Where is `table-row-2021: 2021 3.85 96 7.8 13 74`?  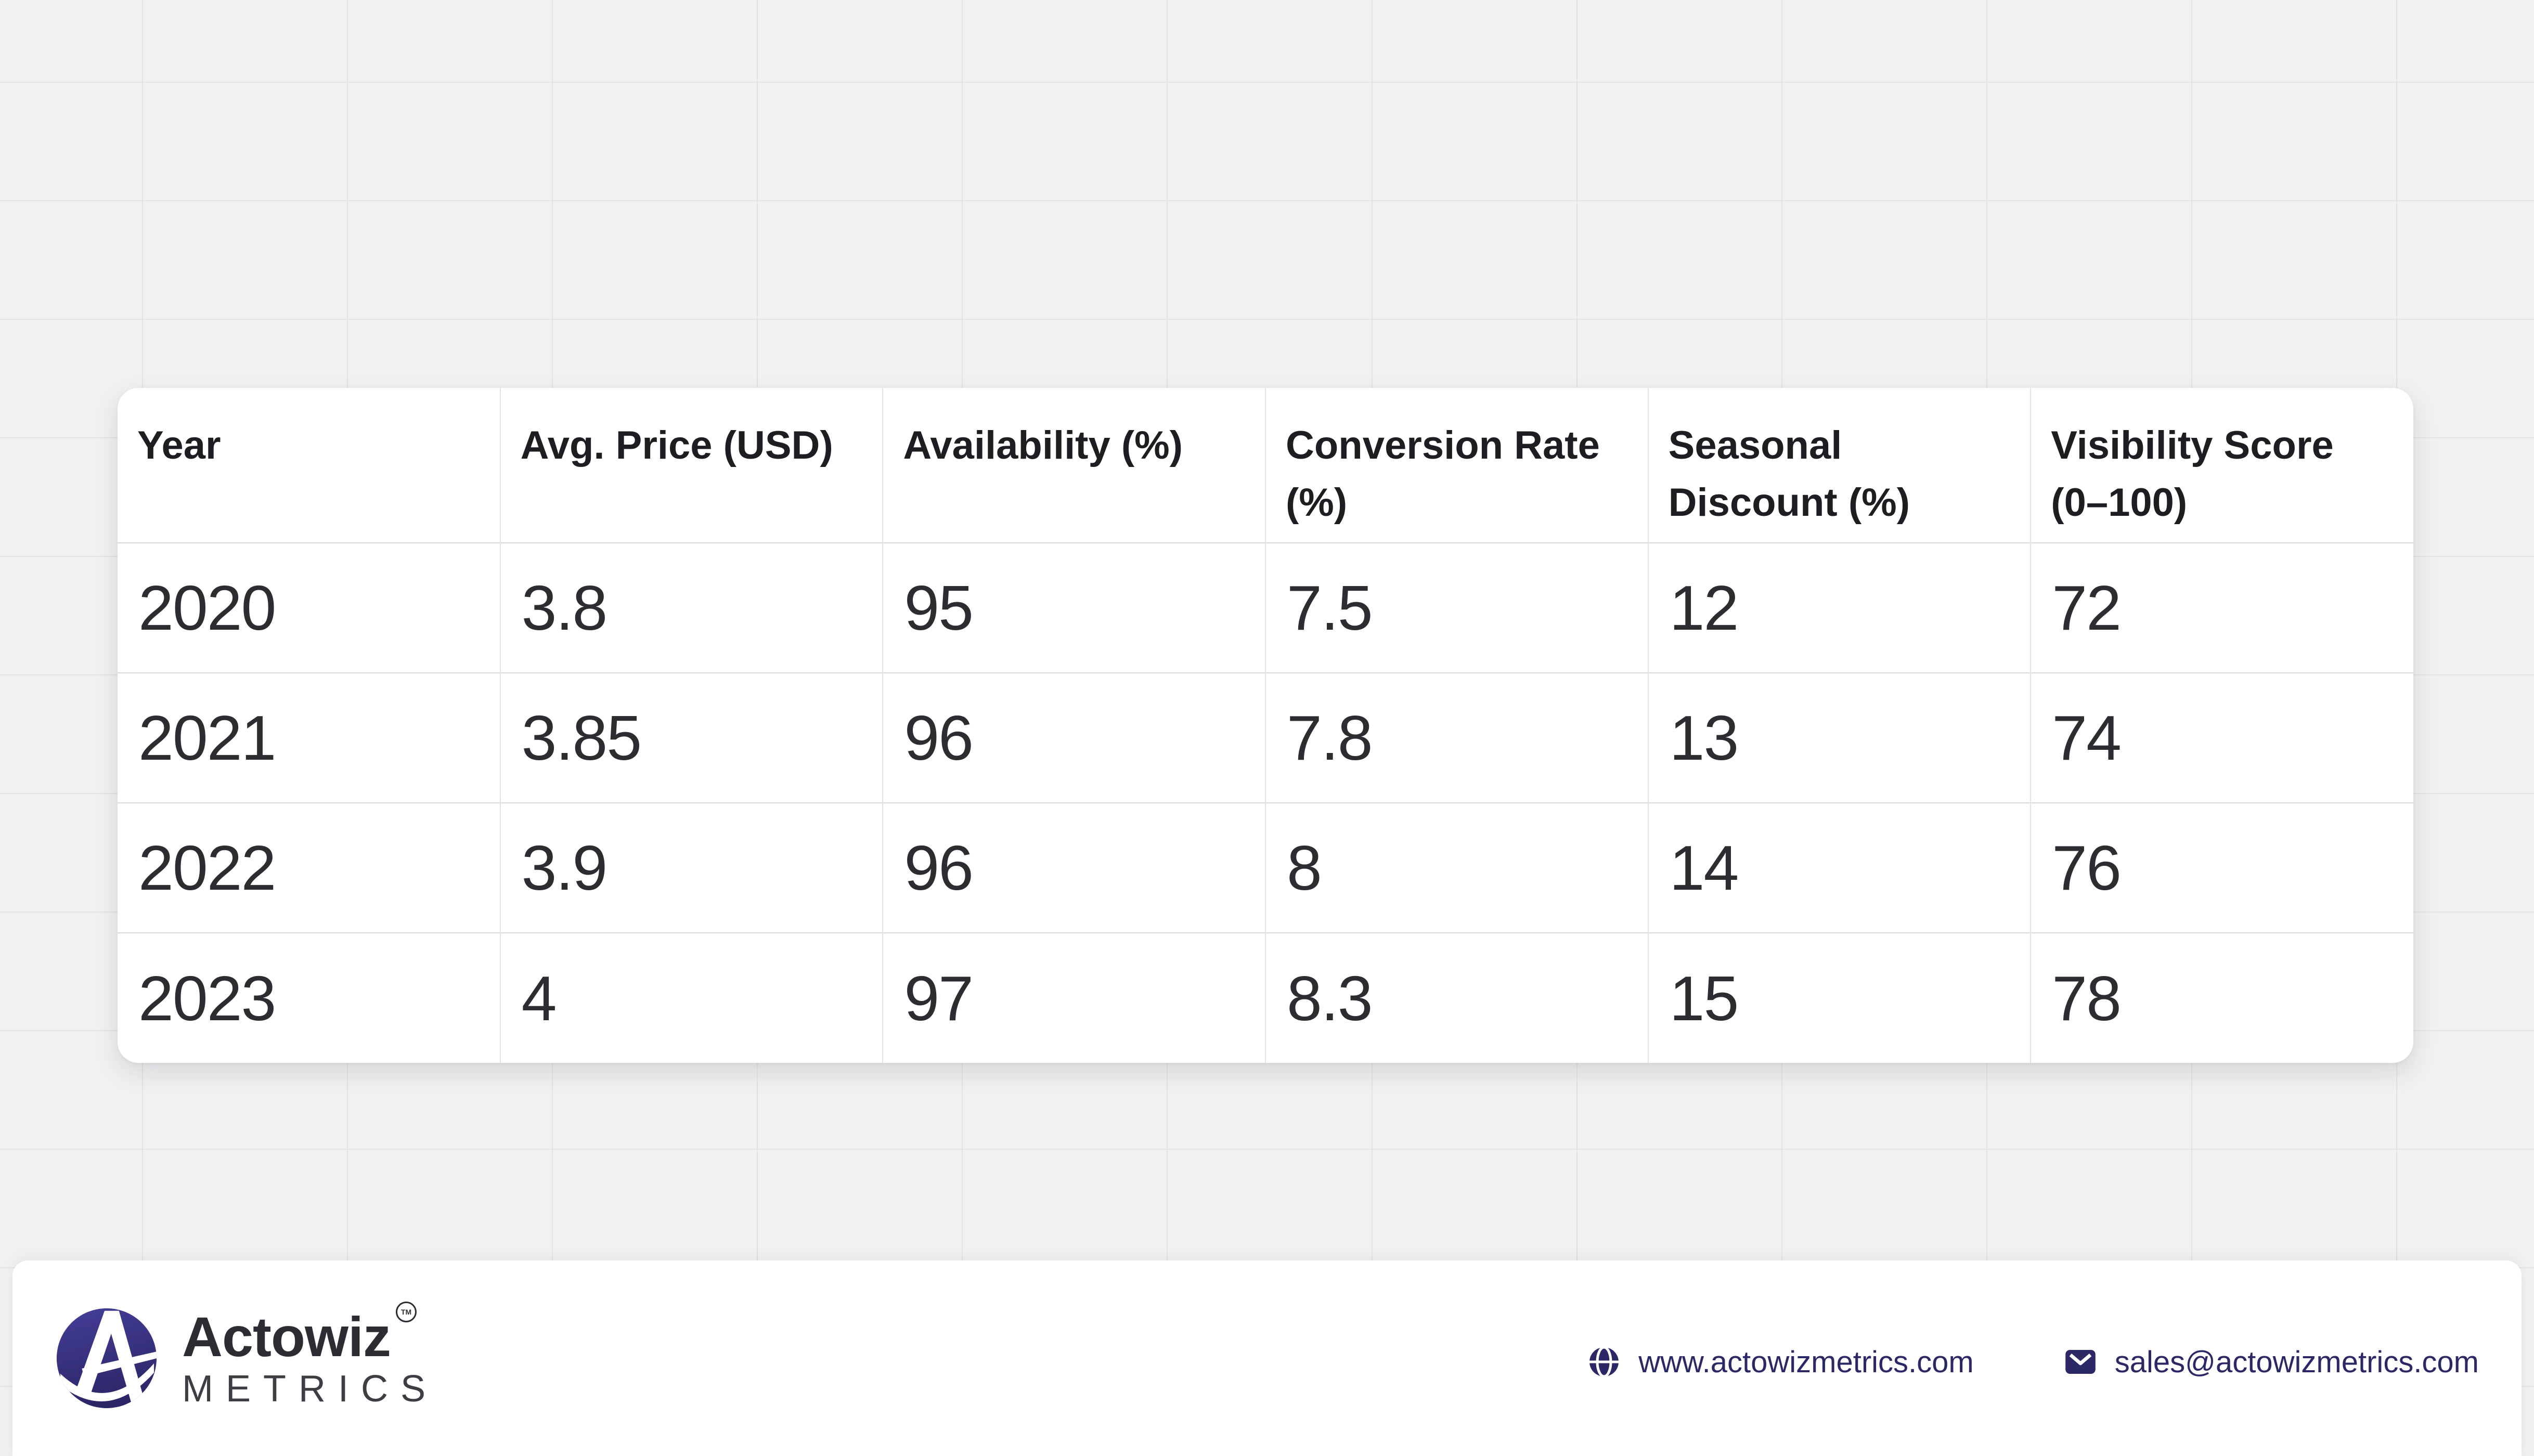
table-row-2021: 2021 3.85 96 7.8 13 74 is located at coordinates (1265, 737).